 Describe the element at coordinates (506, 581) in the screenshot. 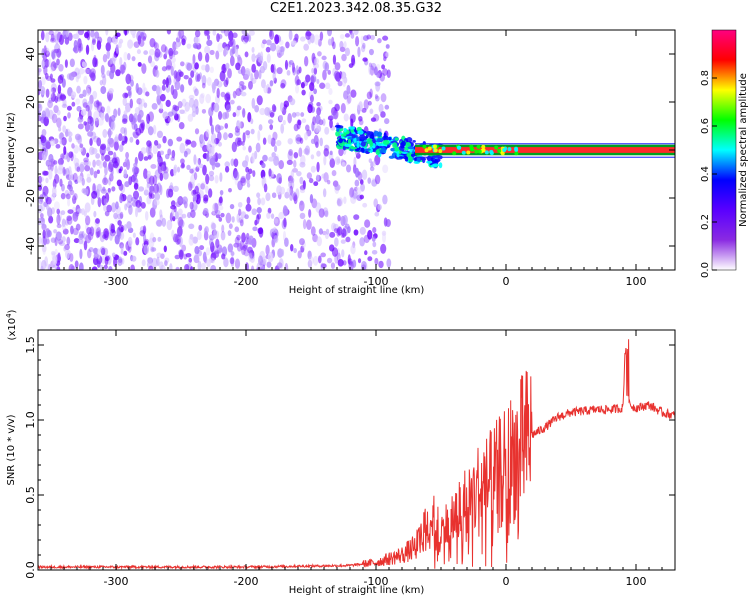

I see `x-tick-label: 0` at that location.